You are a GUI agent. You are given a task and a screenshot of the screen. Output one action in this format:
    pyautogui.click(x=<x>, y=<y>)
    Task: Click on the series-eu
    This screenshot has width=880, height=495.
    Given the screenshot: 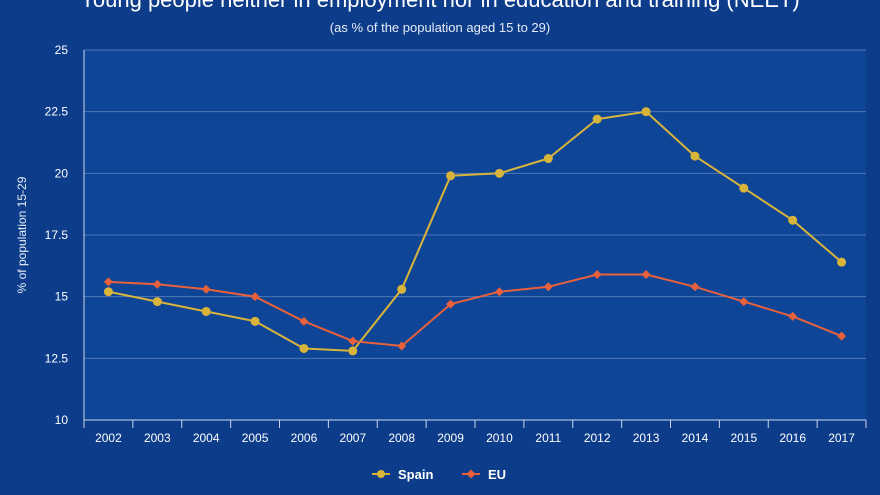 What is the action you would take?
    pyautogui.click(x=475, y=310)
    